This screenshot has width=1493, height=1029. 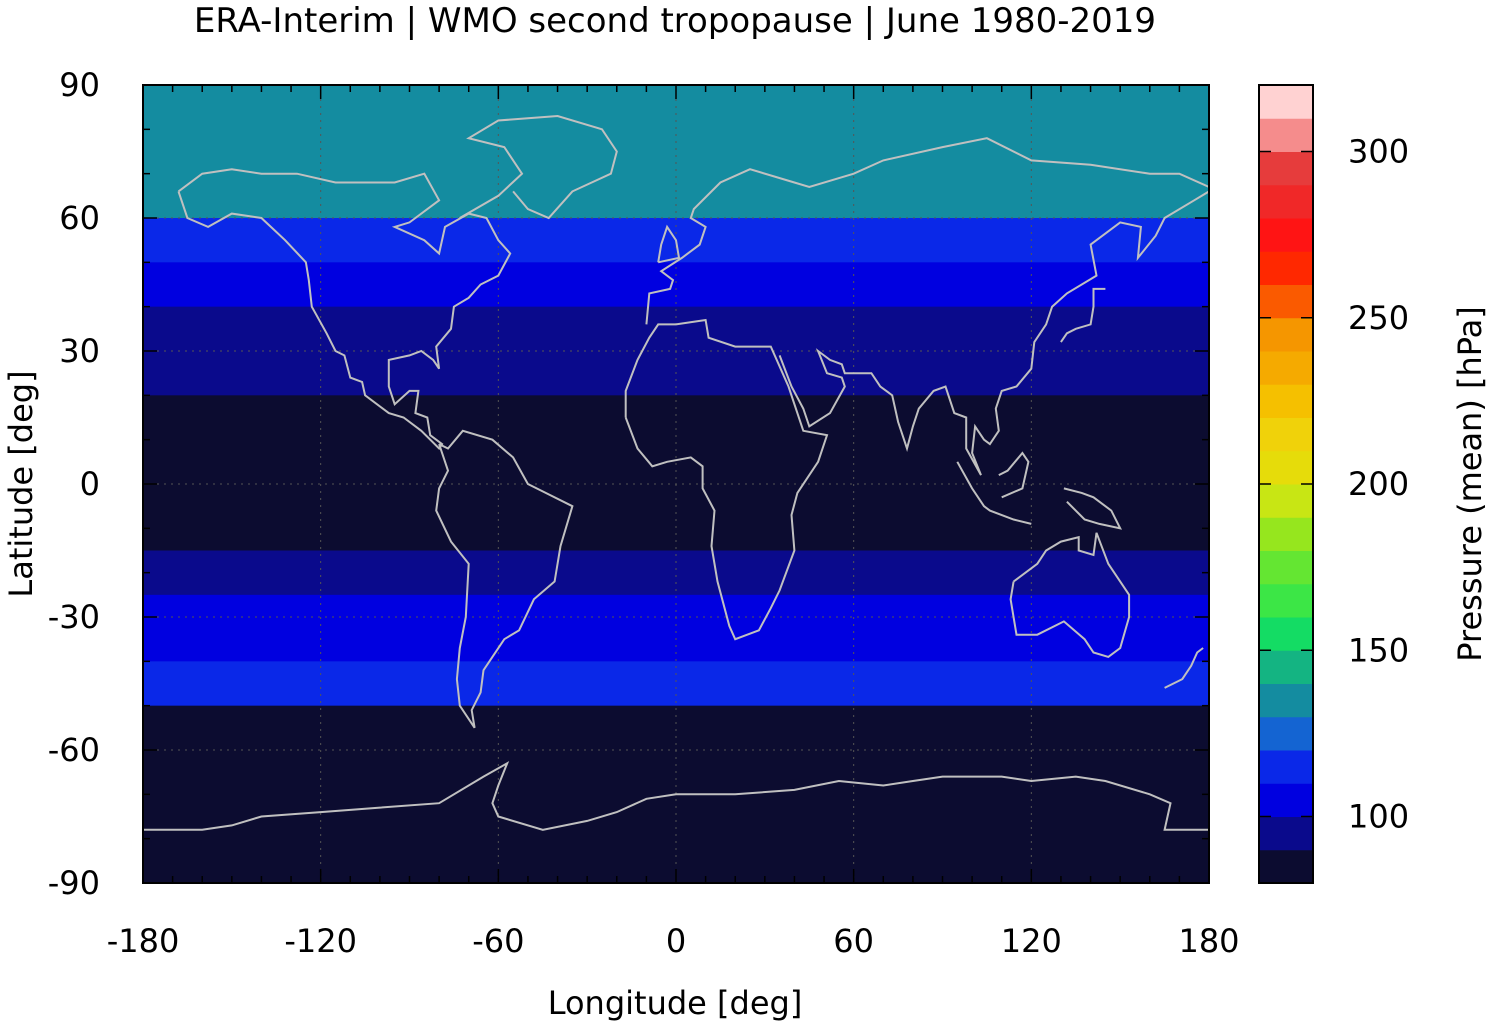 What do you see at coordinates (143, 941) in the screenshot?
I see `x-tick-label: -180` at bounding box center [143, 941].